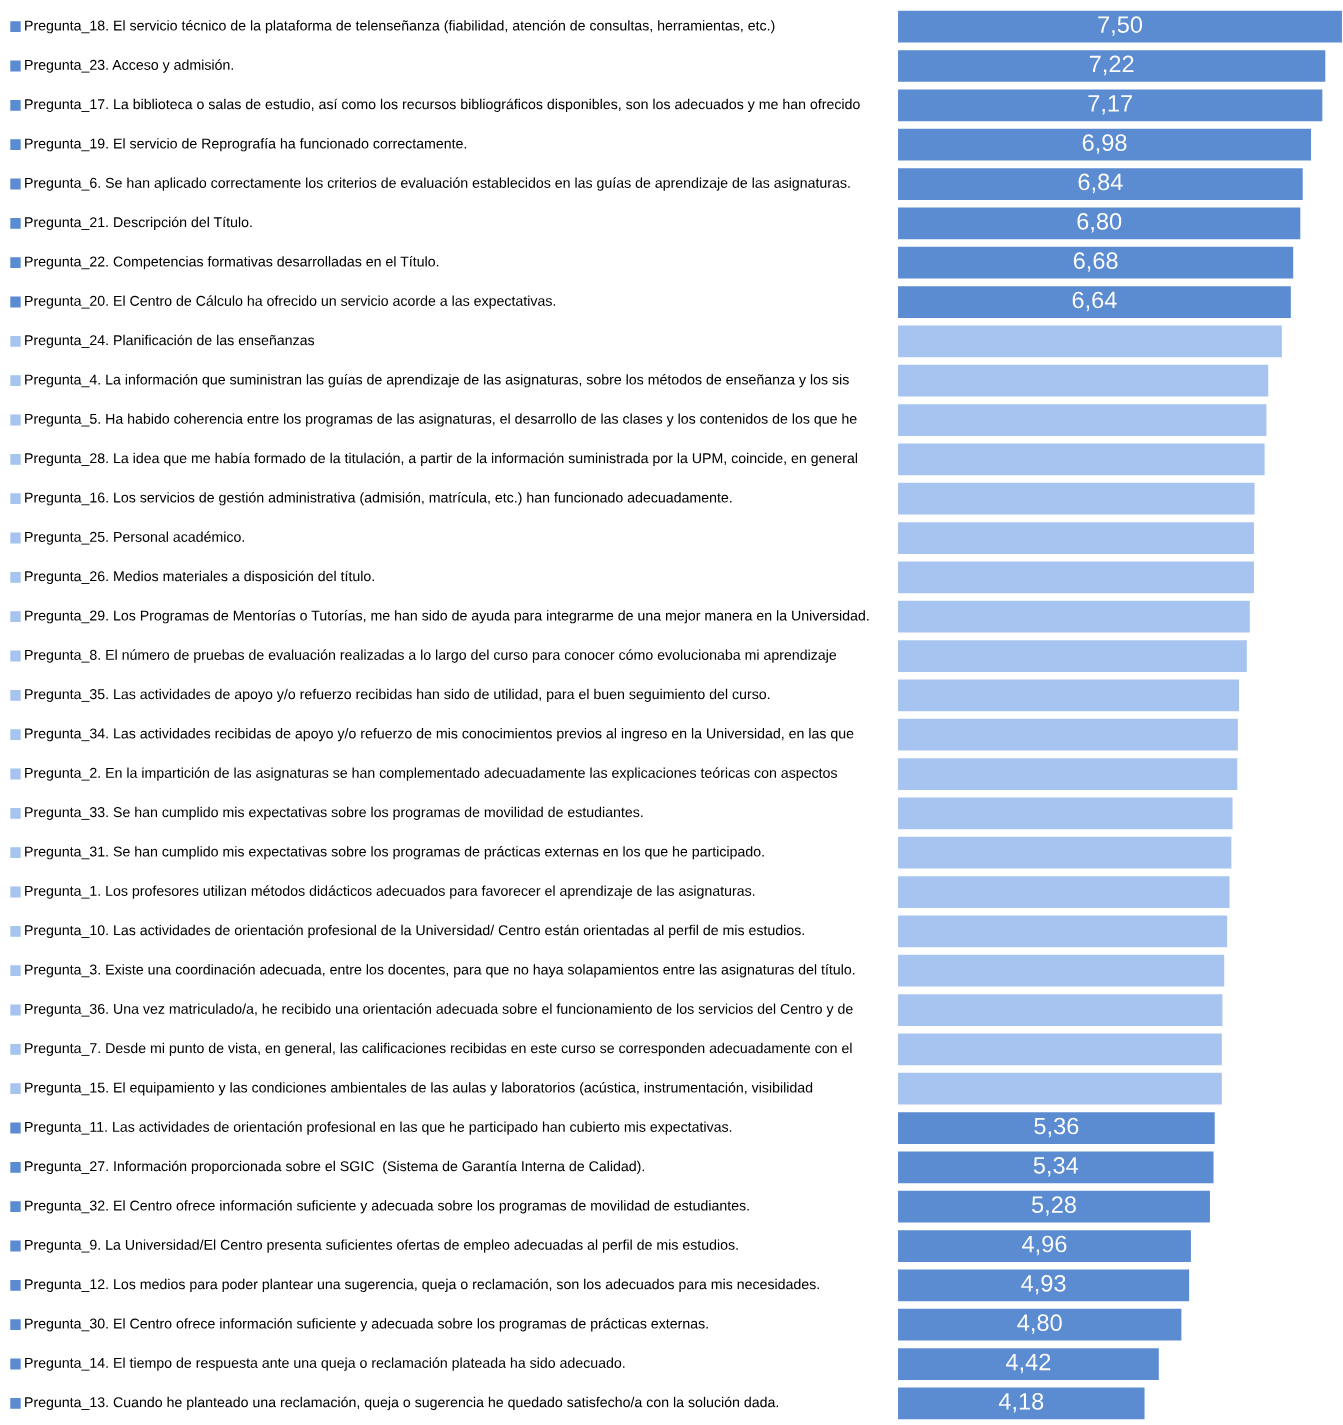 Image resolution: width=1343 pixels, height=1425 pixels. Describe the element at coordinates (419, 1089) in the screenshot. I see `y-tick-label: Pregunta_15. El equipamiento y las condiciones ambientales de las aulas y laboratorios (acústica, instrumentación, visibilidad` at that location.